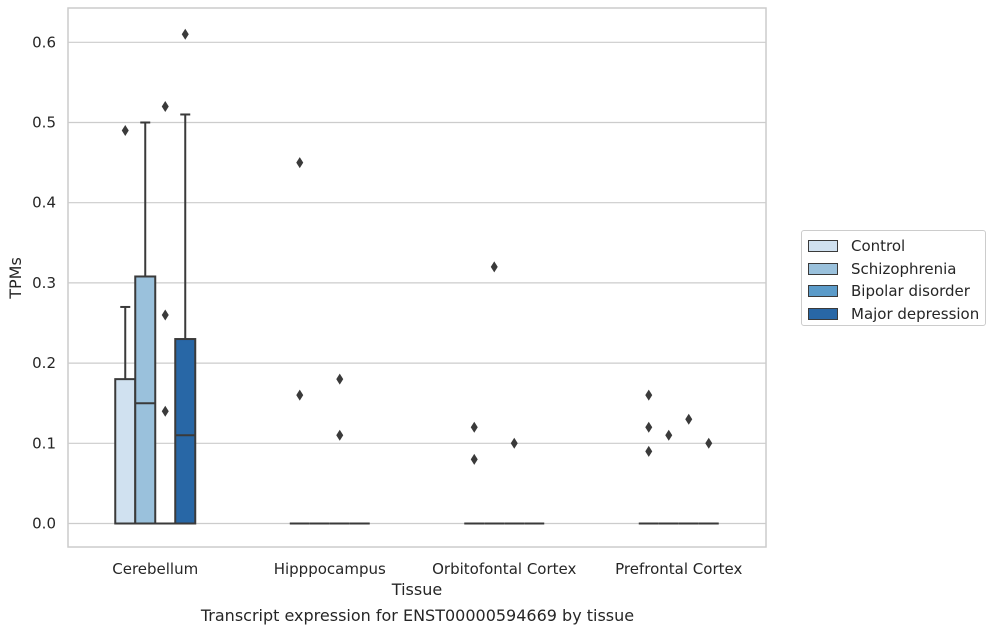  I want to click on x-tick-label: Cerebellum, so click(155, 569).